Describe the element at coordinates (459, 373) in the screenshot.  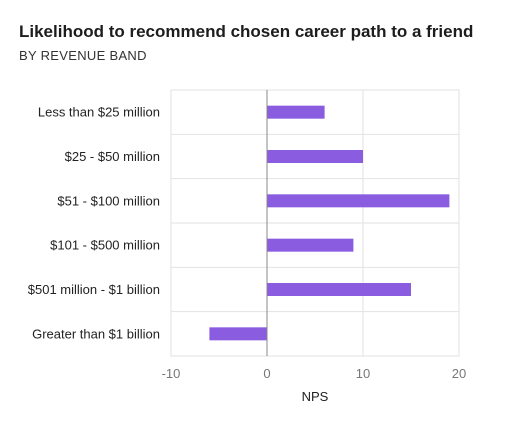
I see `x-tick-label: 20` at that location.